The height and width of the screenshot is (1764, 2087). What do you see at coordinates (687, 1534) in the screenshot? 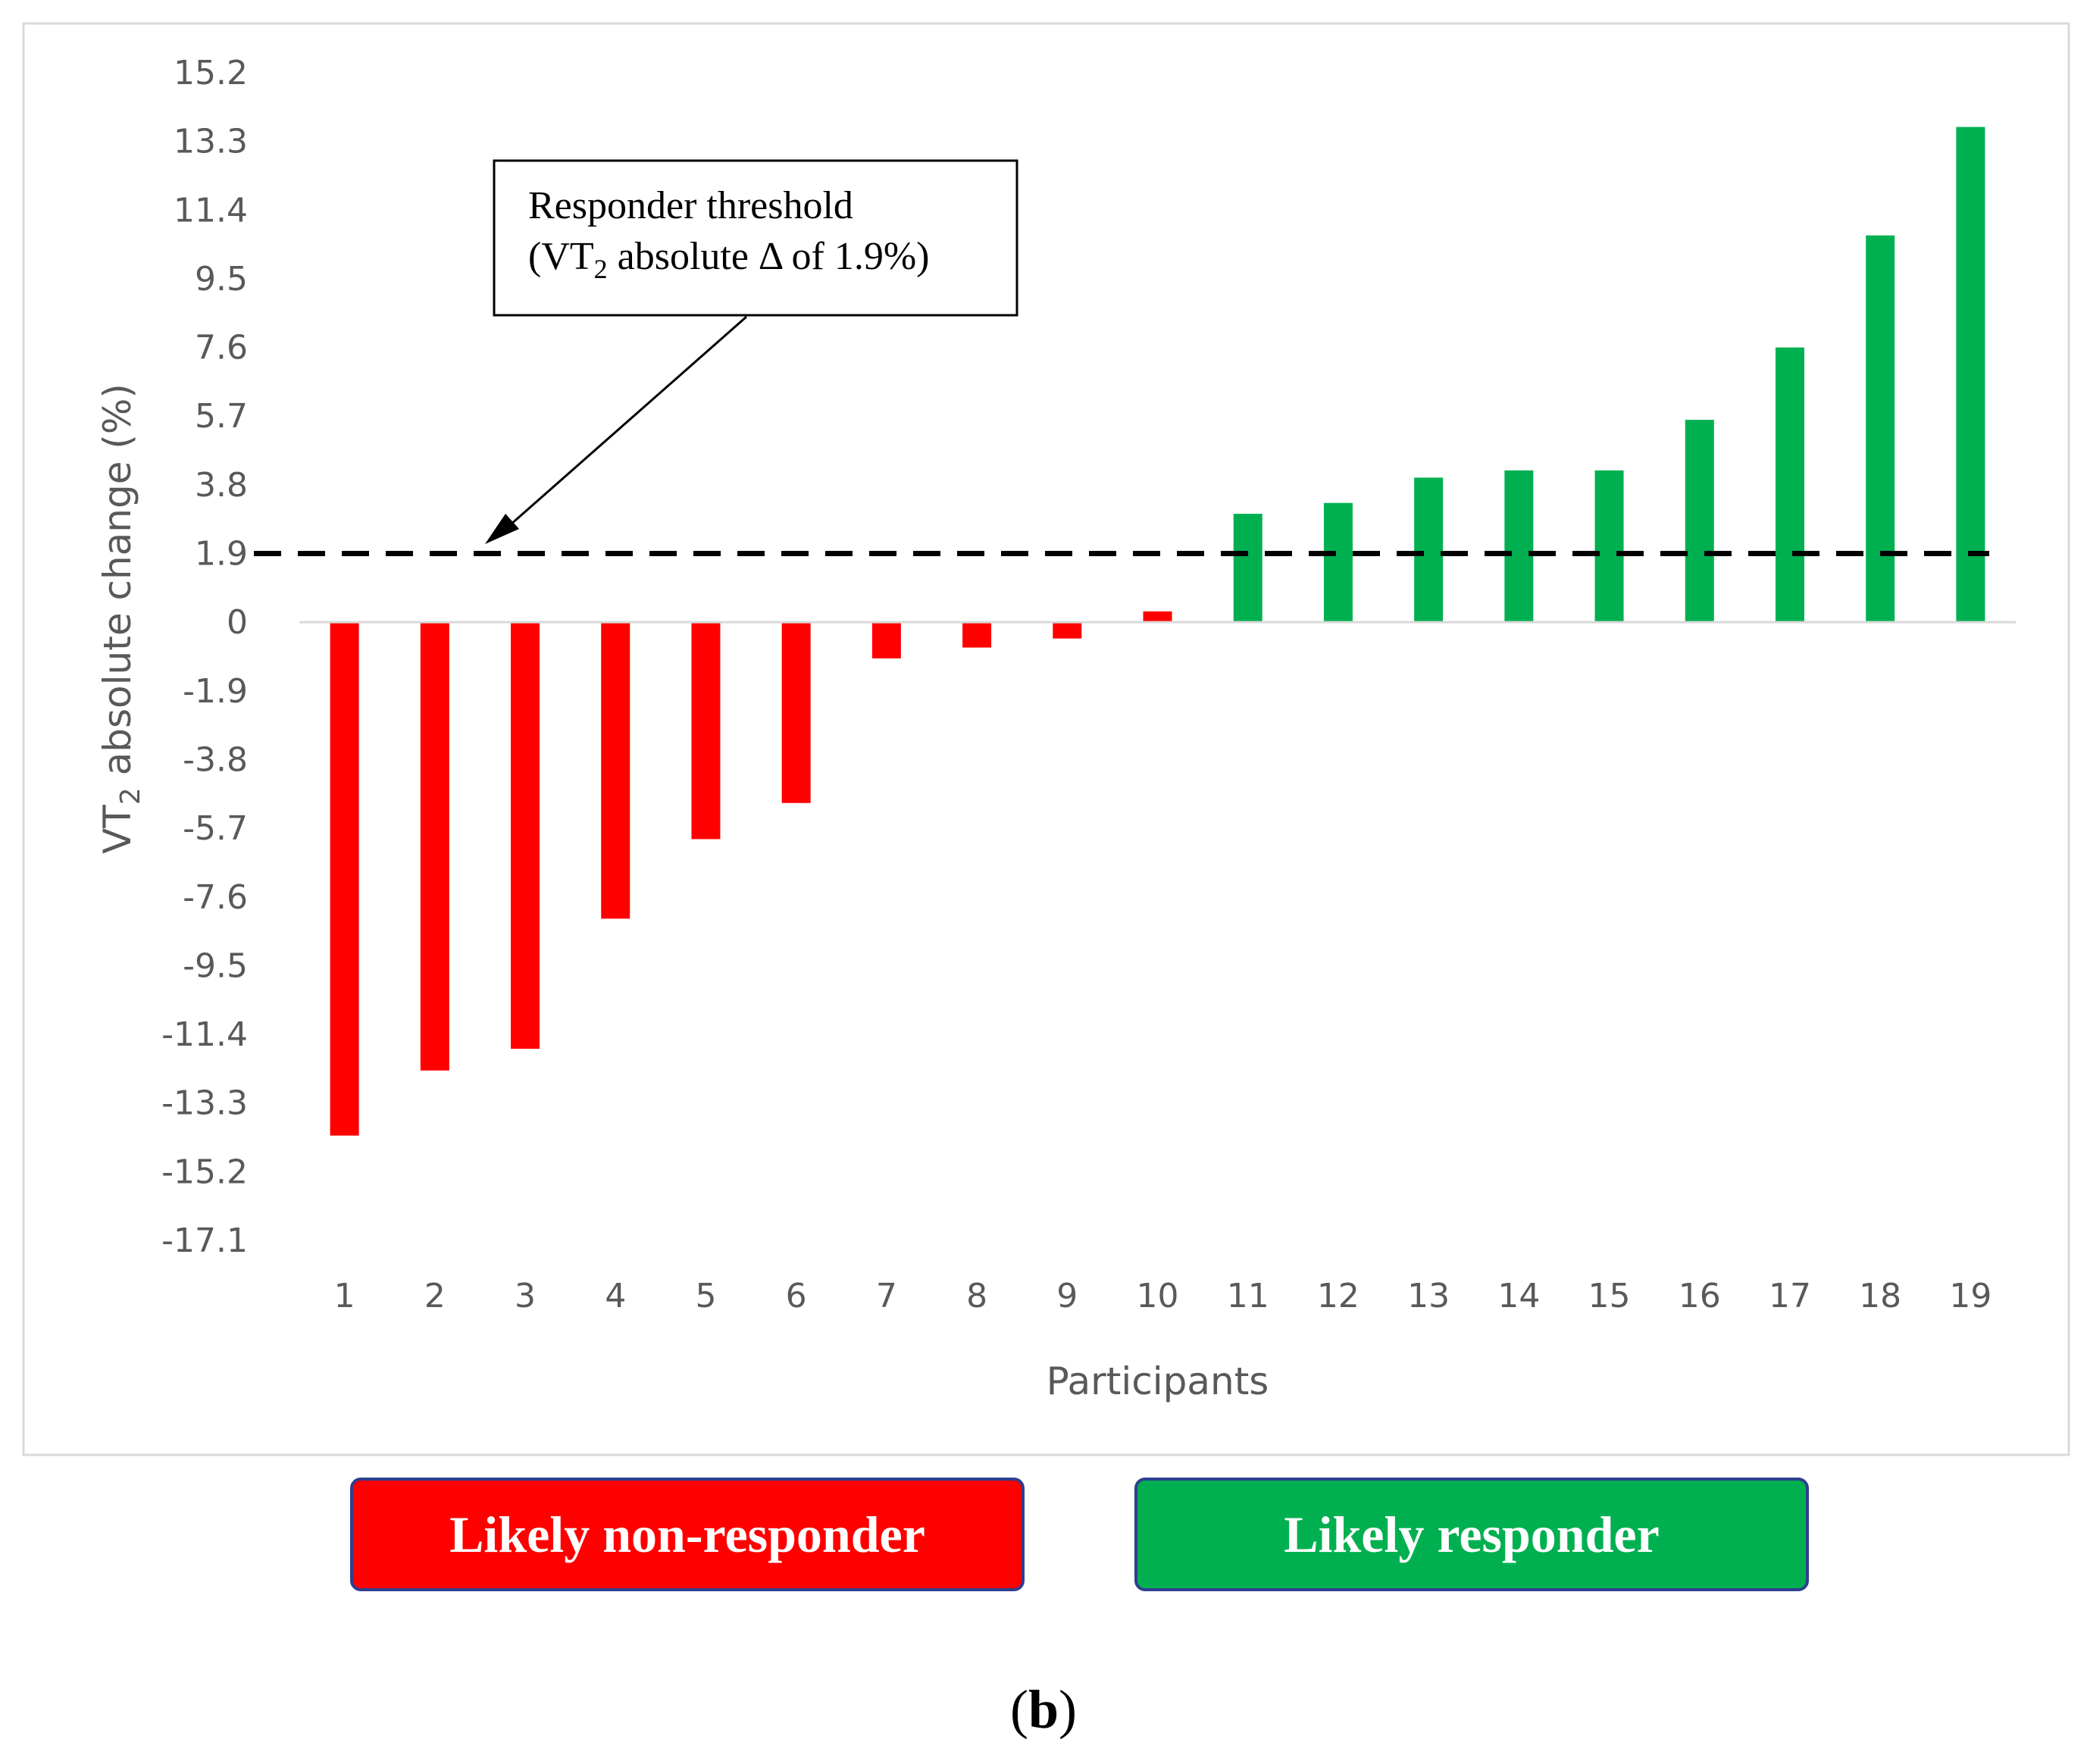
I see `legend-likely-non-responder: Likely non-responder` at bounding box center [687, 1534].